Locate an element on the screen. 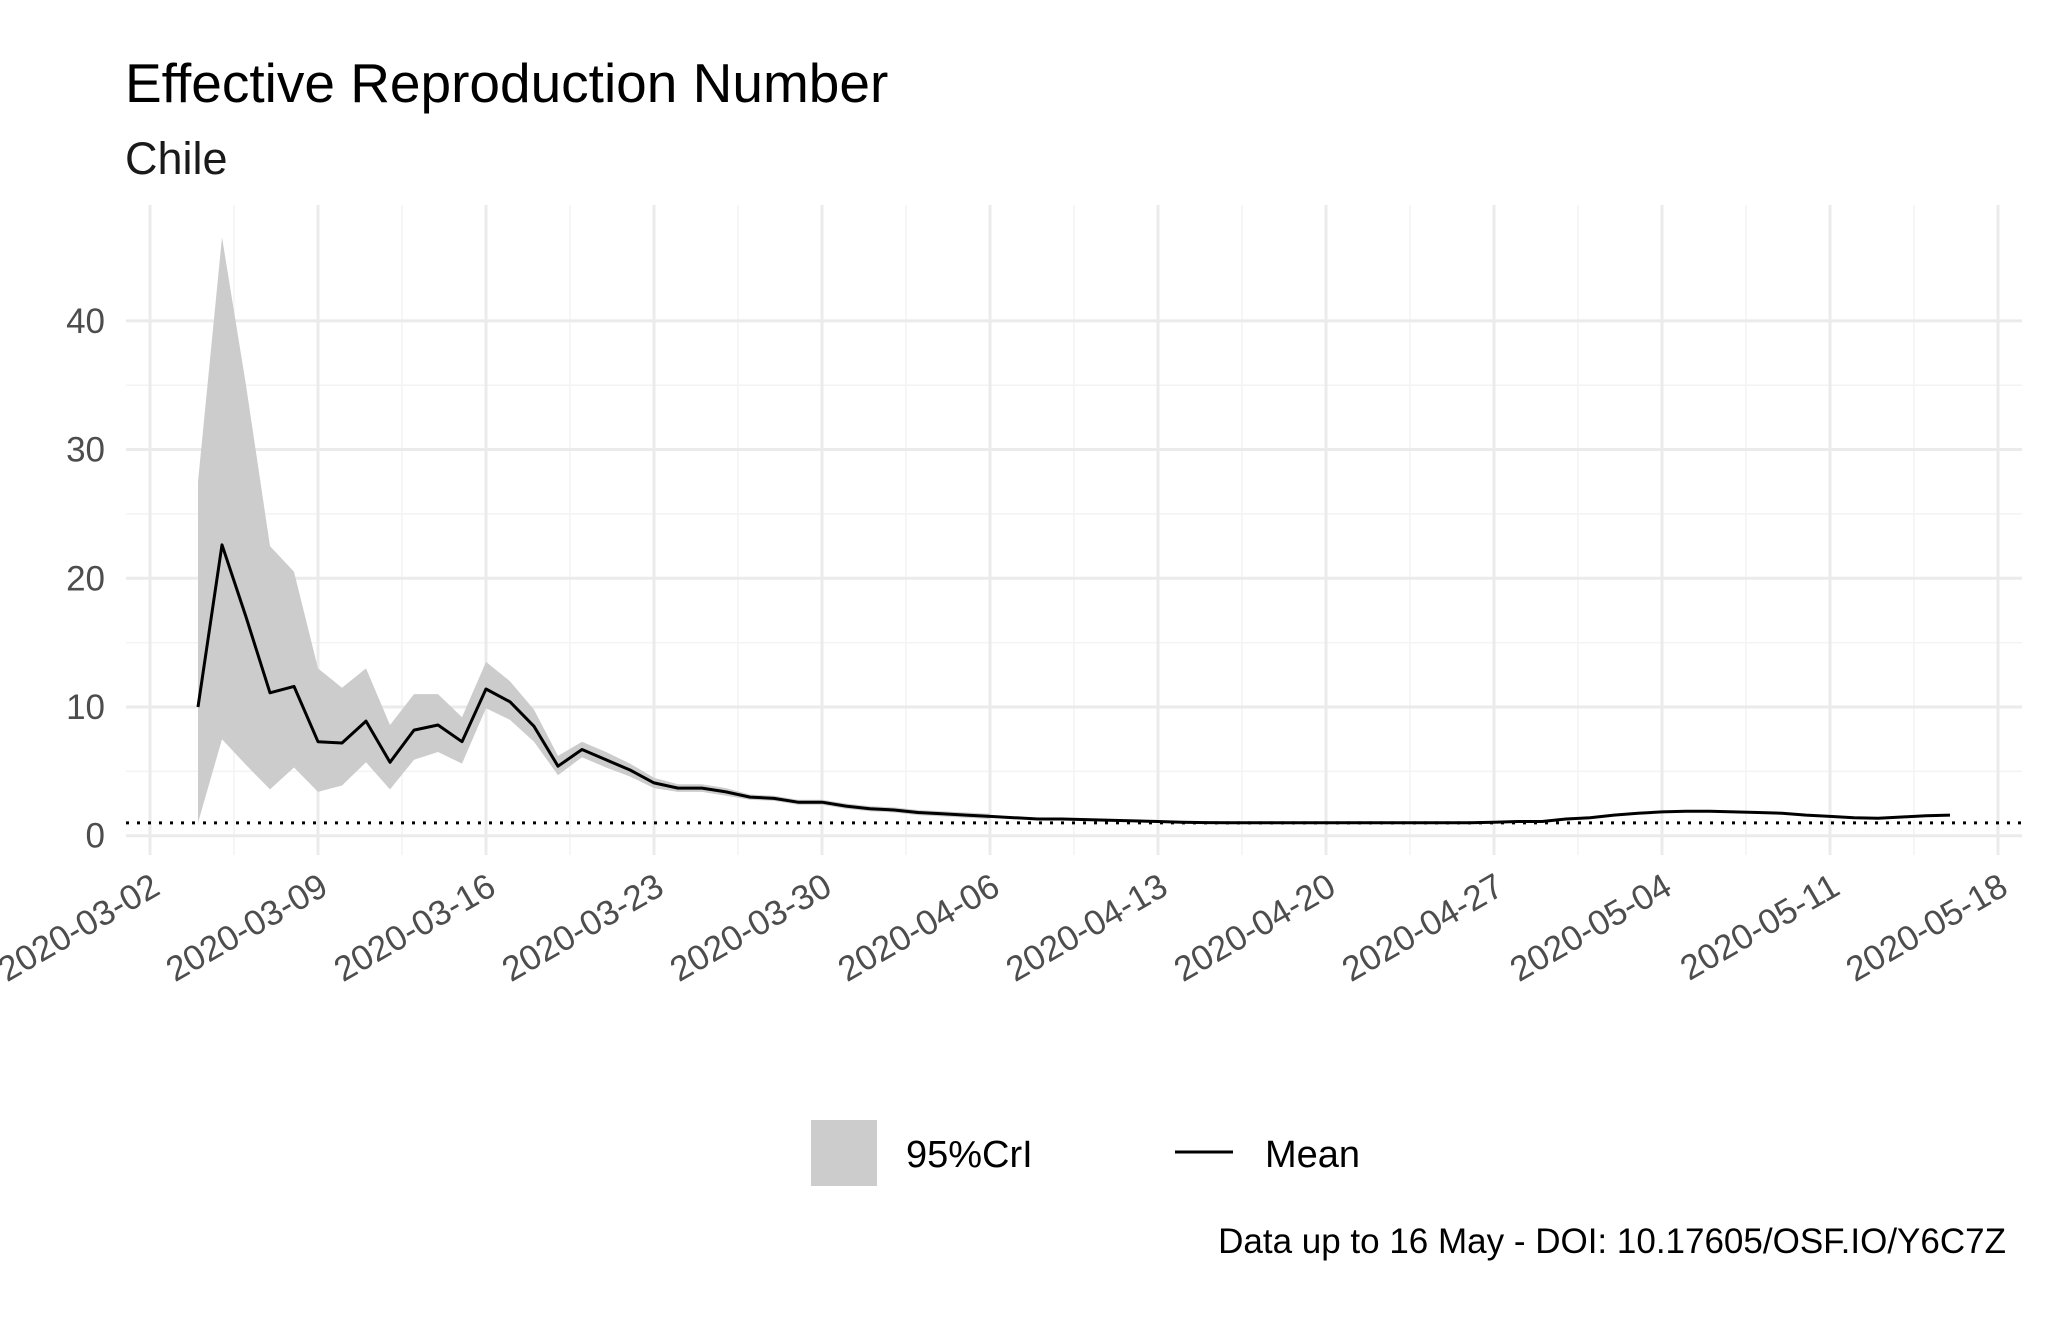  chart-title: Effective Reproduction Number is located at coordinates (507, 83).